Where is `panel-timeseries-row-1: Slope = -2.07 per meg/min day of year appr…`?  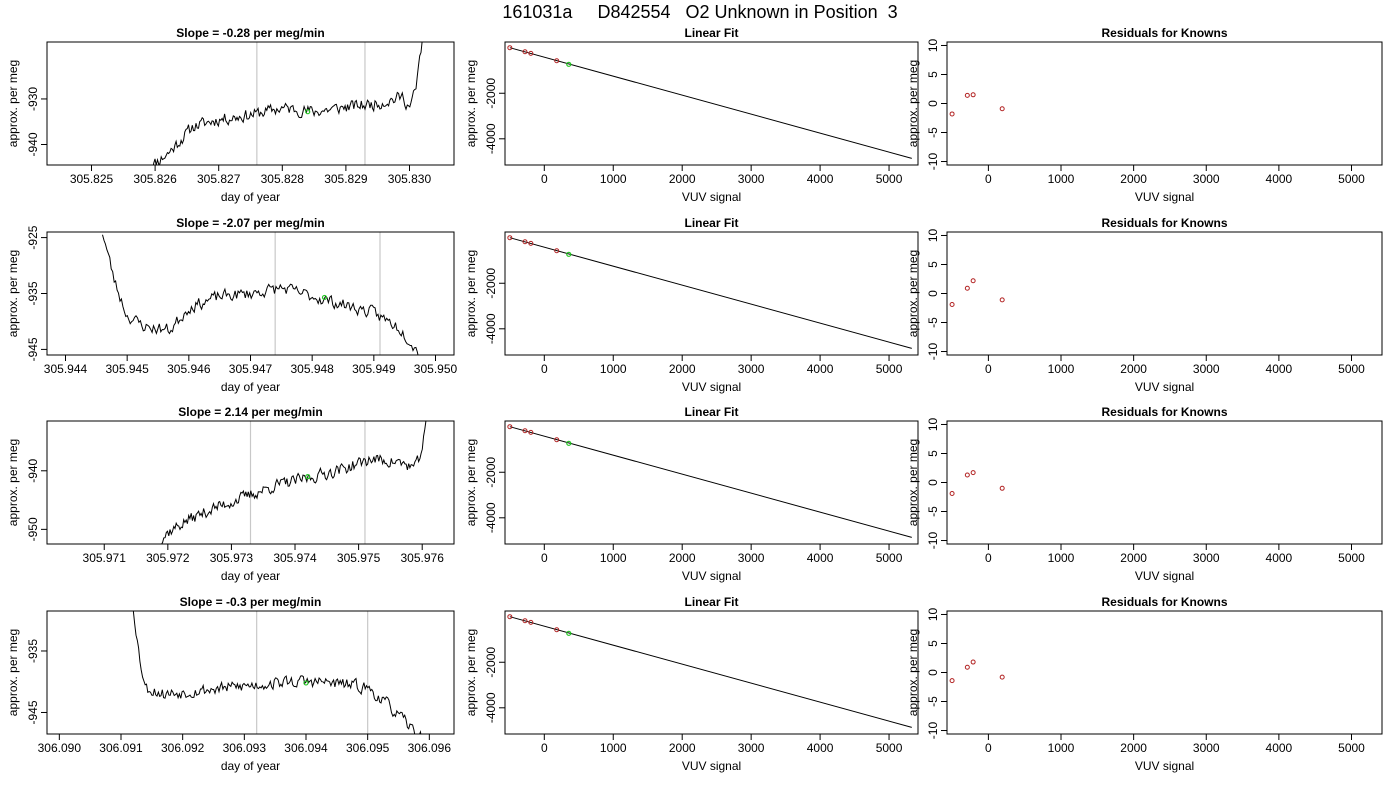
panel-timeseries-row-1: Slope = -2.07 per meg/min day of year appr… is located at coordinates (232, 305).